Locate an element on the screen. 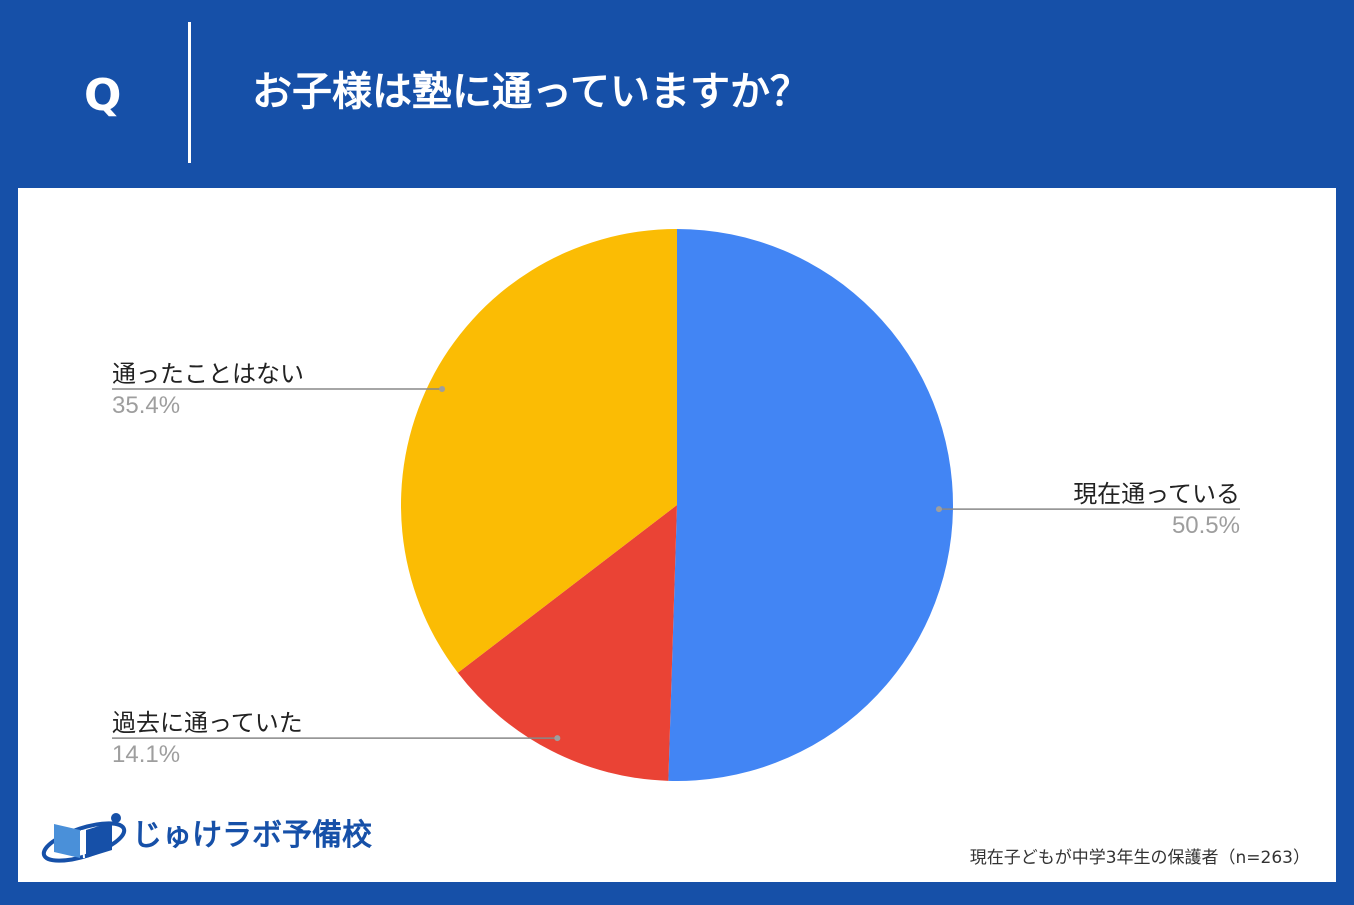 The width and height of the screenshot is (1354, 905). slice-value-1: 50.5% is located at coordinates (1206, 525).